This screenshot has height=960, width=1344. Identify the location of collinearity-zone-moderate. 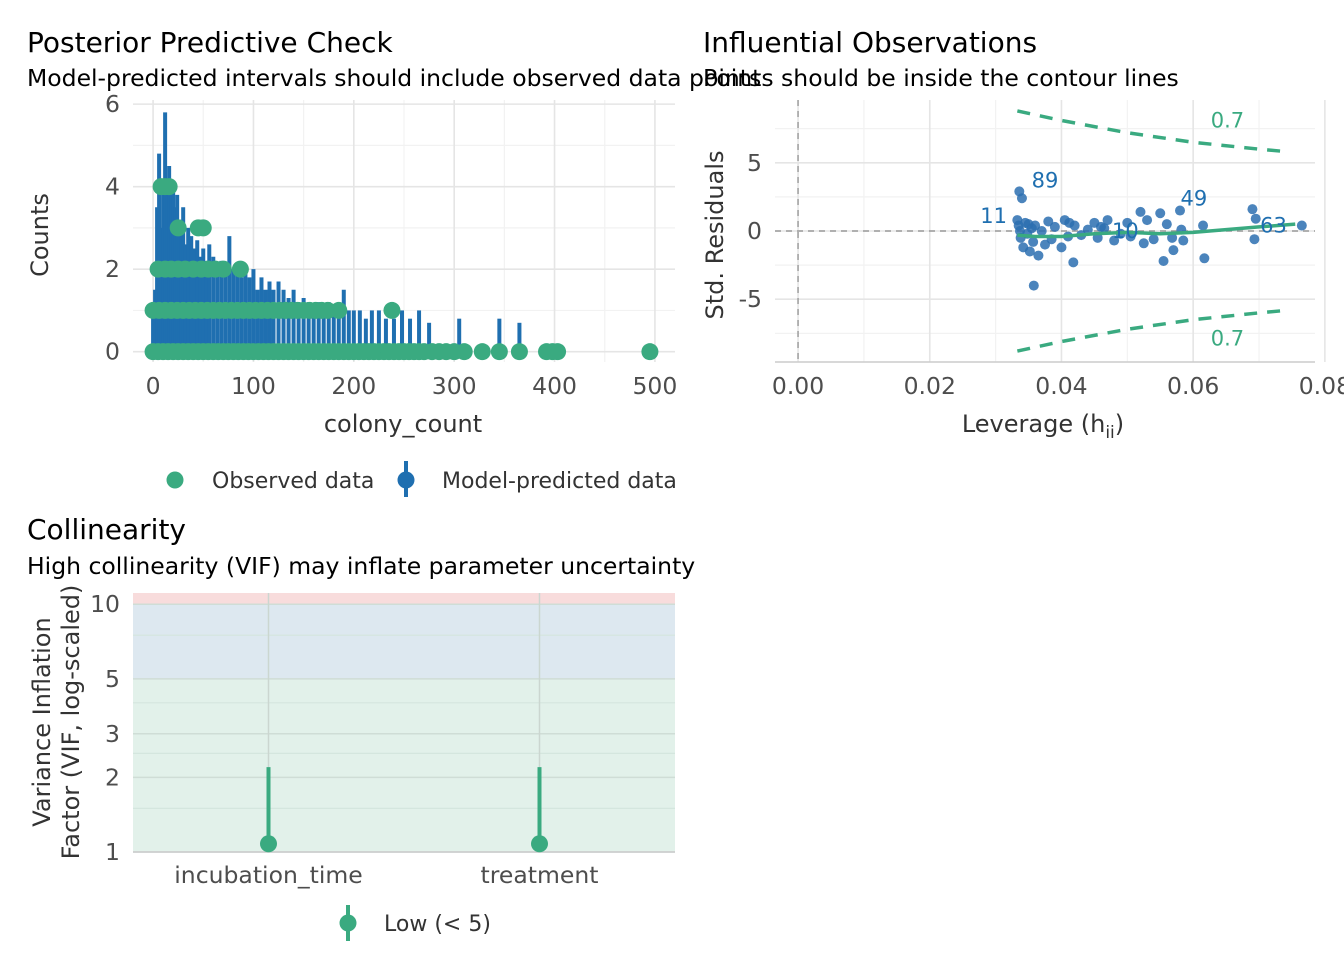
(404, 641).